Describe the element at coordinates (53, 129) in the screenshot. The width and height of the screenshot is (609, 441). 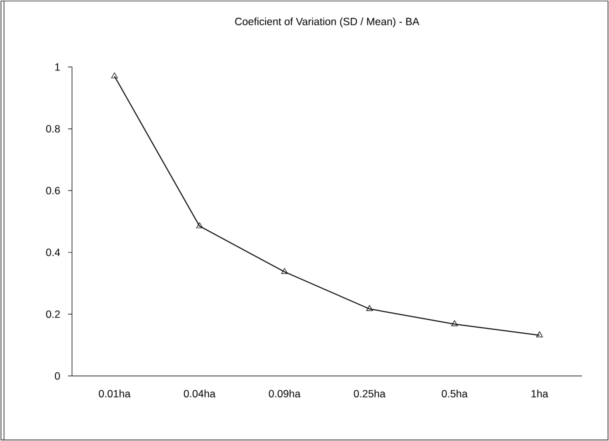
I see `y-tick-label: 0.8` at that location.